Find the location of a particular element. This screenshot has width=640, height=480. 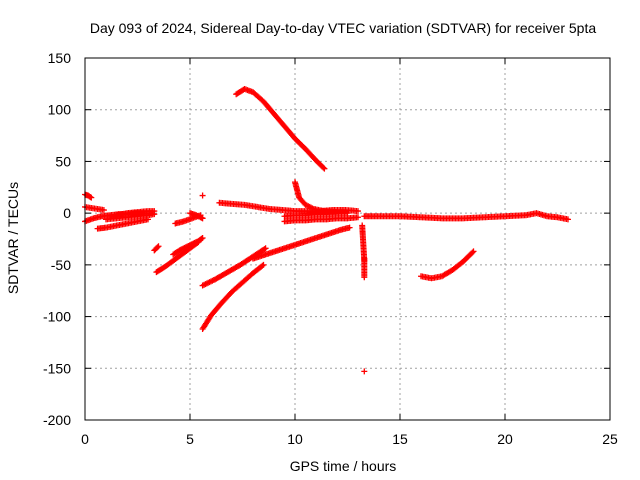

y-tick-label: -200 is located at coordinates (57, 420).